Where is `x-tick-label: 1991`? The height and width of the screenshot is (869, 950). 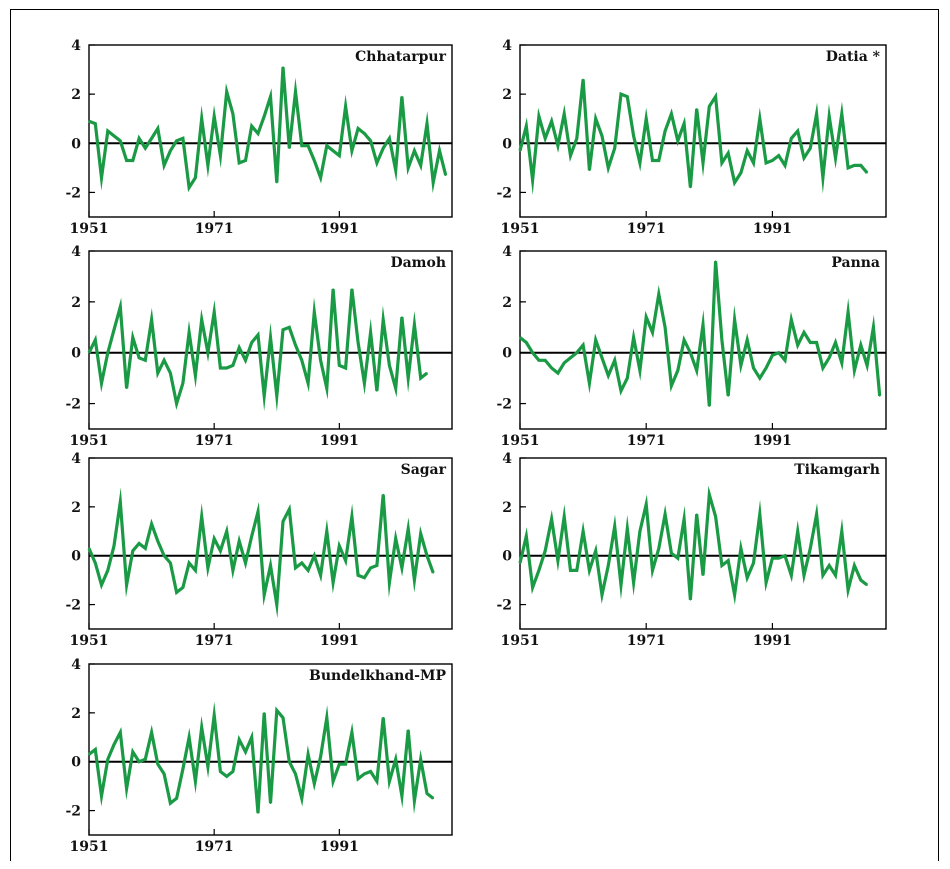
x-tick-label: 1991 is located at coordinates (339, 441).